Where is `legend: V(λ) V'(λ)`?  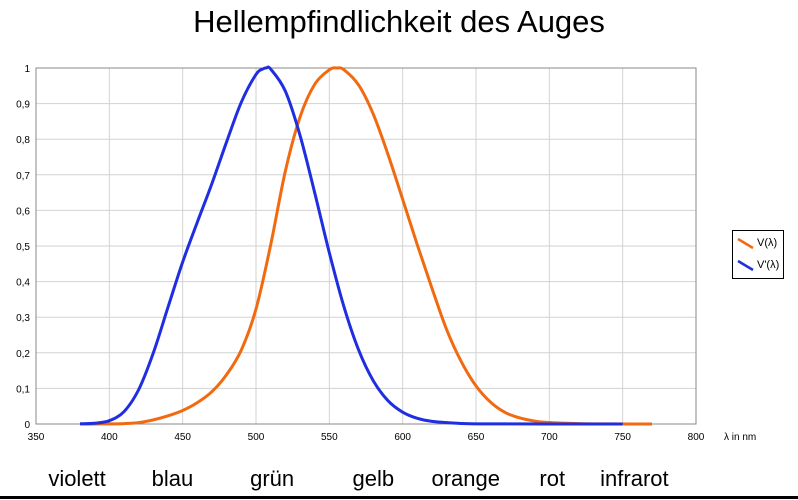 legend: V(λ) V'(λ) is located at coordinates (758, 254).